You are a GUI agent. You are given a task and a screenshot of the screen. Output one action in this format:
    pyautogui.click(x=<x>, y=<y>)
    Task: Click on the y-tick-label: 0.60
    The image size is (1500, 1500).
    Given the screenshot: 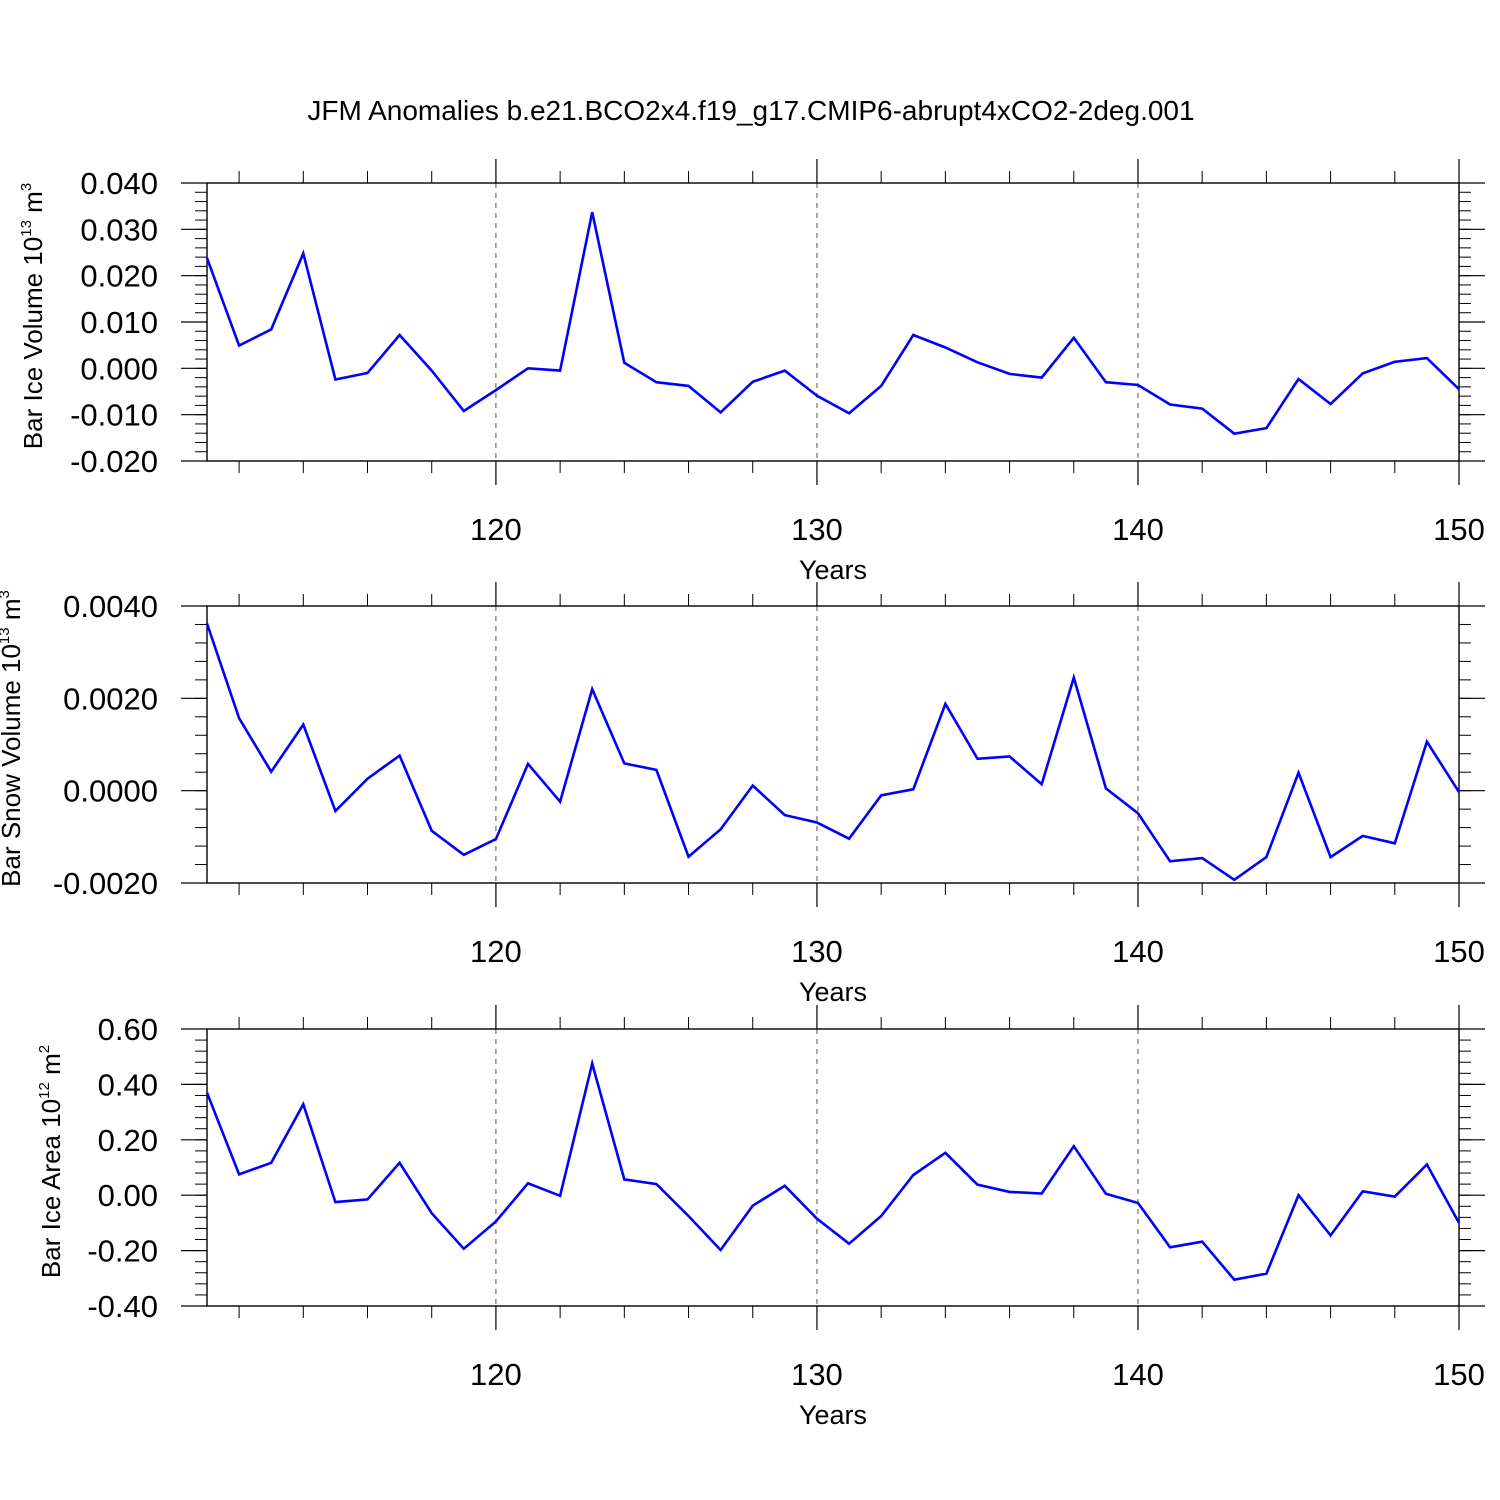 What is the action you would take?
    pyautogui.click(x=128, y=1029)
    